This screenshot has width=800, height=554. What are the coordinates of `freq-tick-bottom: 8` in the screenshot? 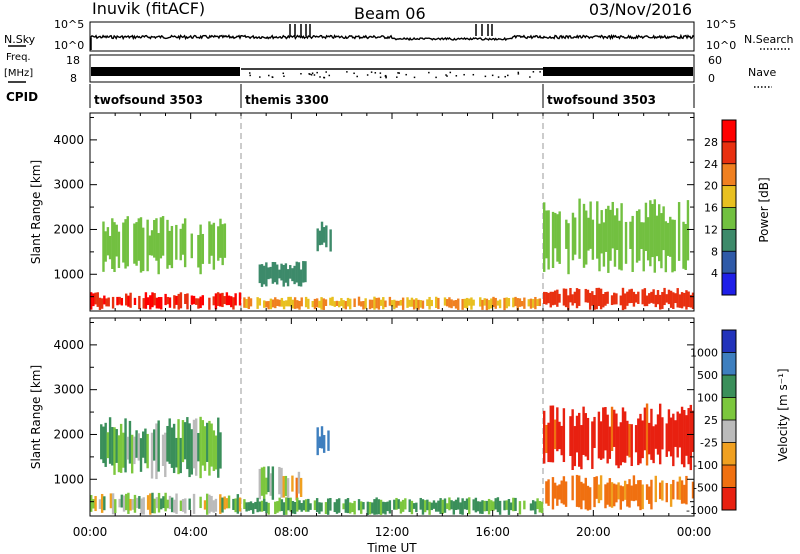 It's located at (73, 78).